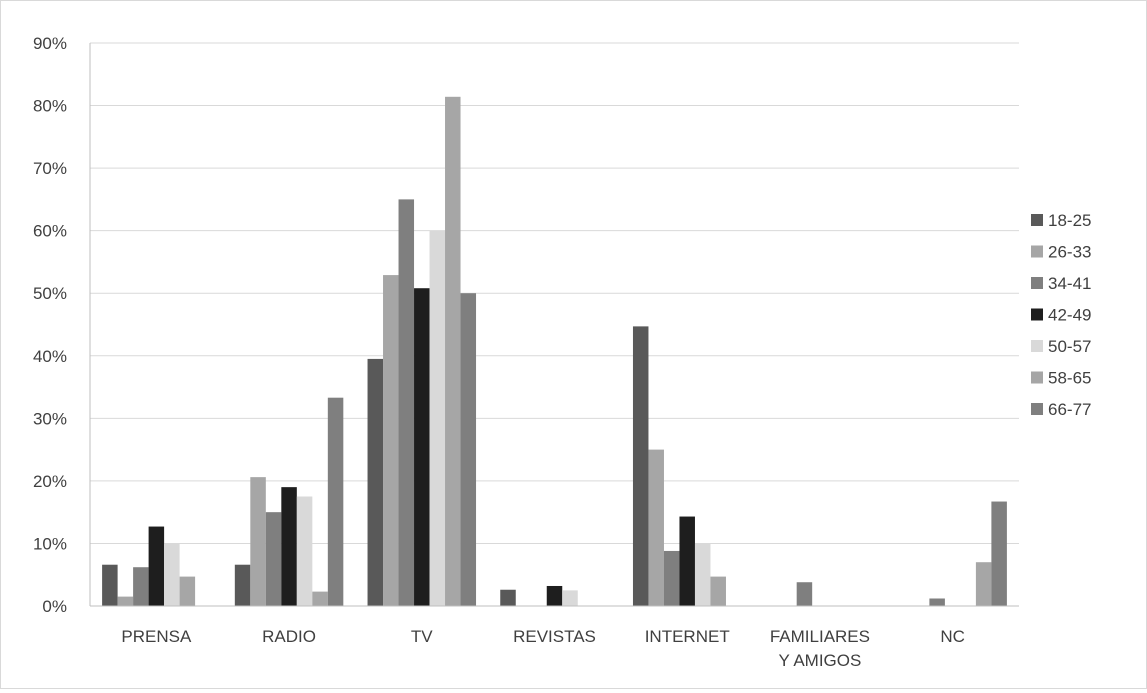 This screenshot has height=693, width=1147. What do you see at coordinates (554, 595) in the screenshot?
I see `bar-42-49-revistas` at bounding box center [554, 595].